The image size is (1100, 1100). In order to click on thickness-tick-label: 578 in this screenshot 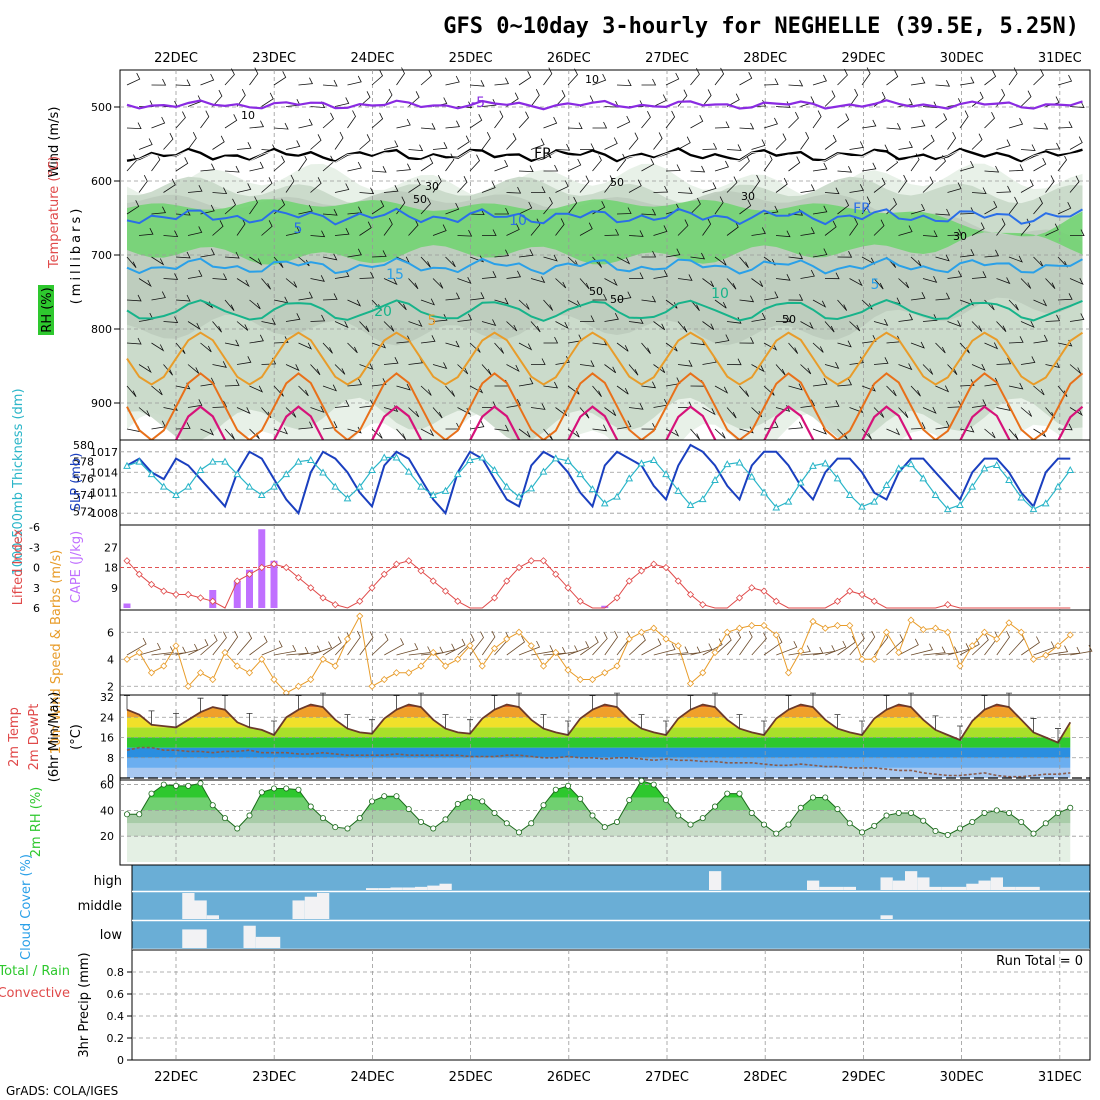, I will do `click(83, 462)`.